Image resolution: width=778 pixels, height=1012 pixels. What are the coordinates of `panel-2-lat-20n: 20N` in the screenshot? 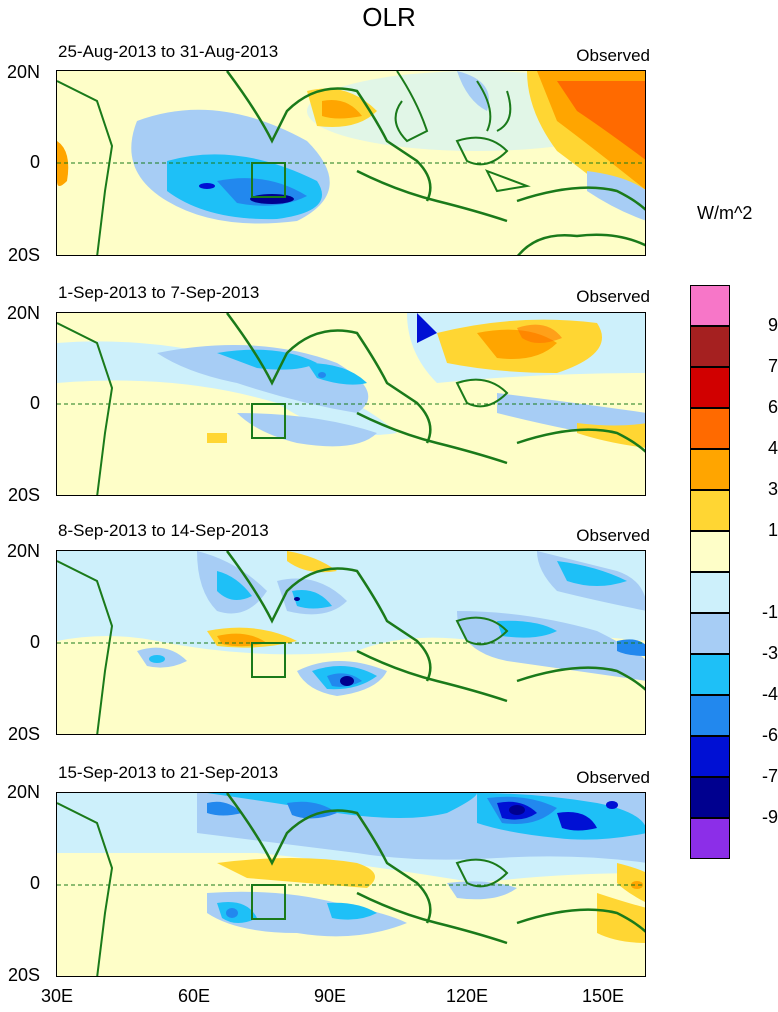 It's located at (23, 313).